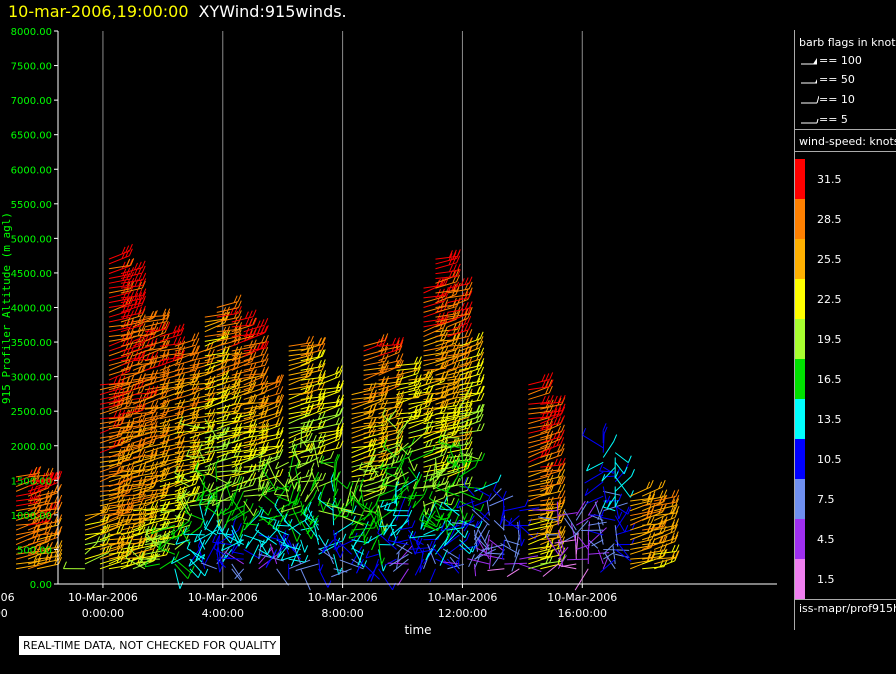 This screenshot has width=896, height=674. Describe the element at coordinates (31, 32) in the screenshot. I see `y-tick-label: 8000.00` at that location.